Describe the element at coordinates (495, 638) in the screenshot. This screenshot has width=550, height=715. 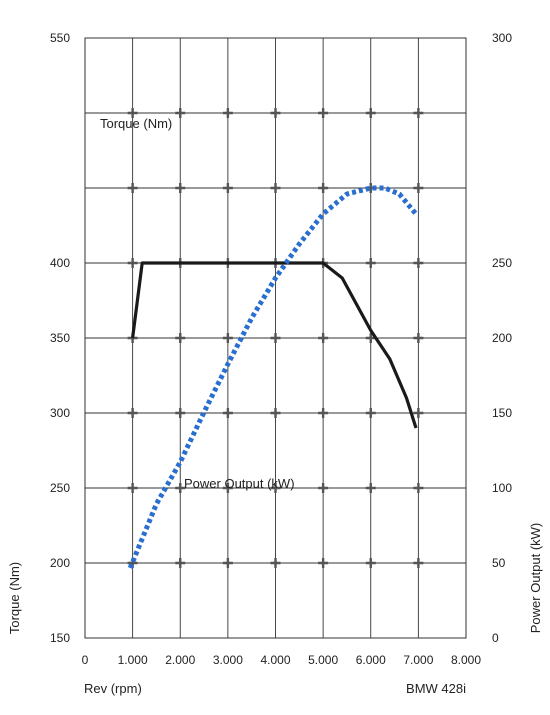
I see `y2-tick-label: 0` at that location.